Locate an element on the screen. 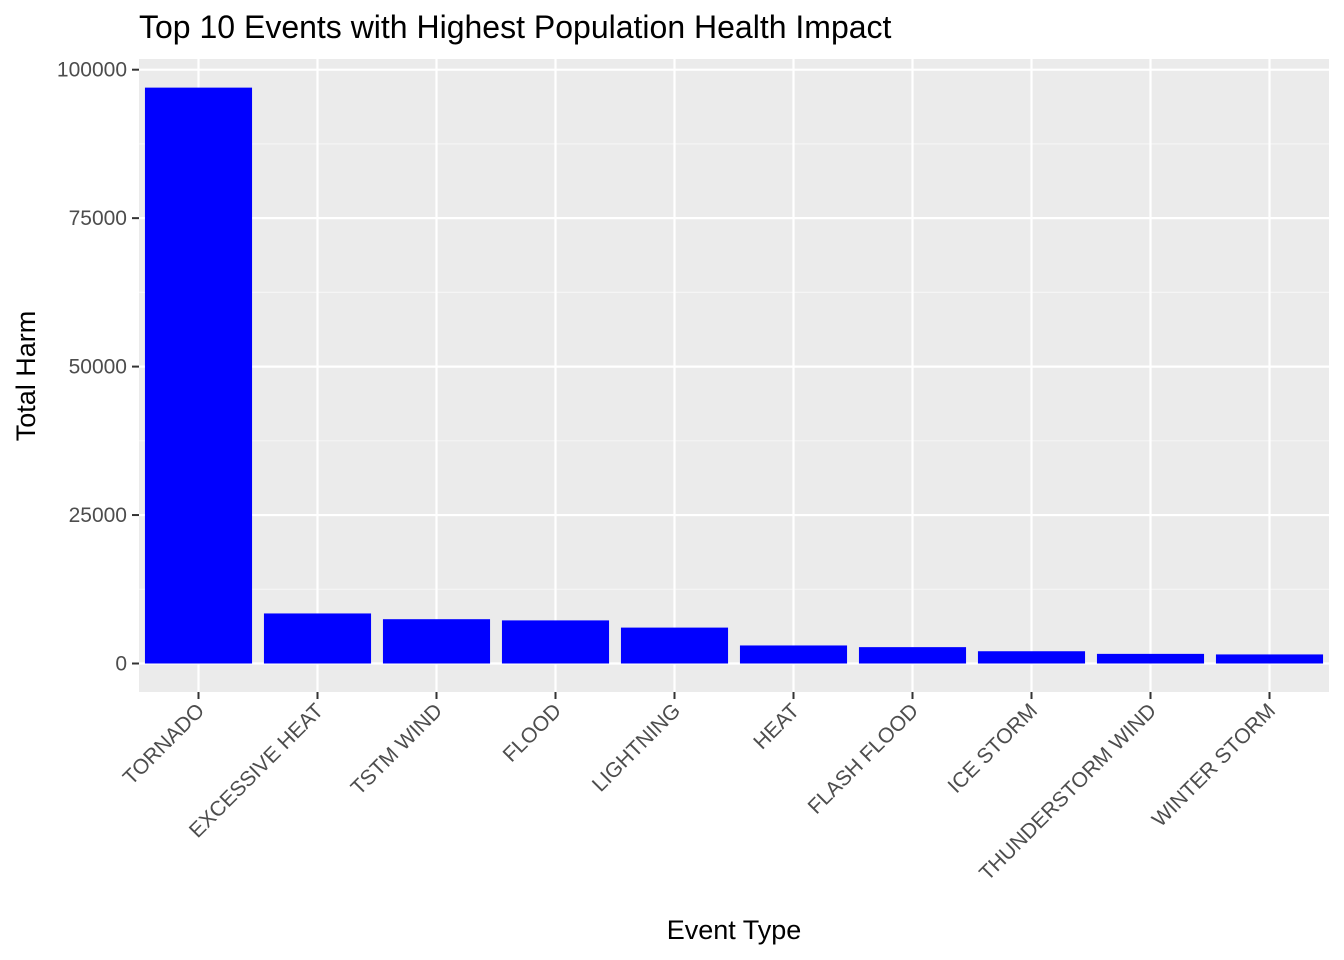  bar-ice-storm is located at coordinates (1031, 657).